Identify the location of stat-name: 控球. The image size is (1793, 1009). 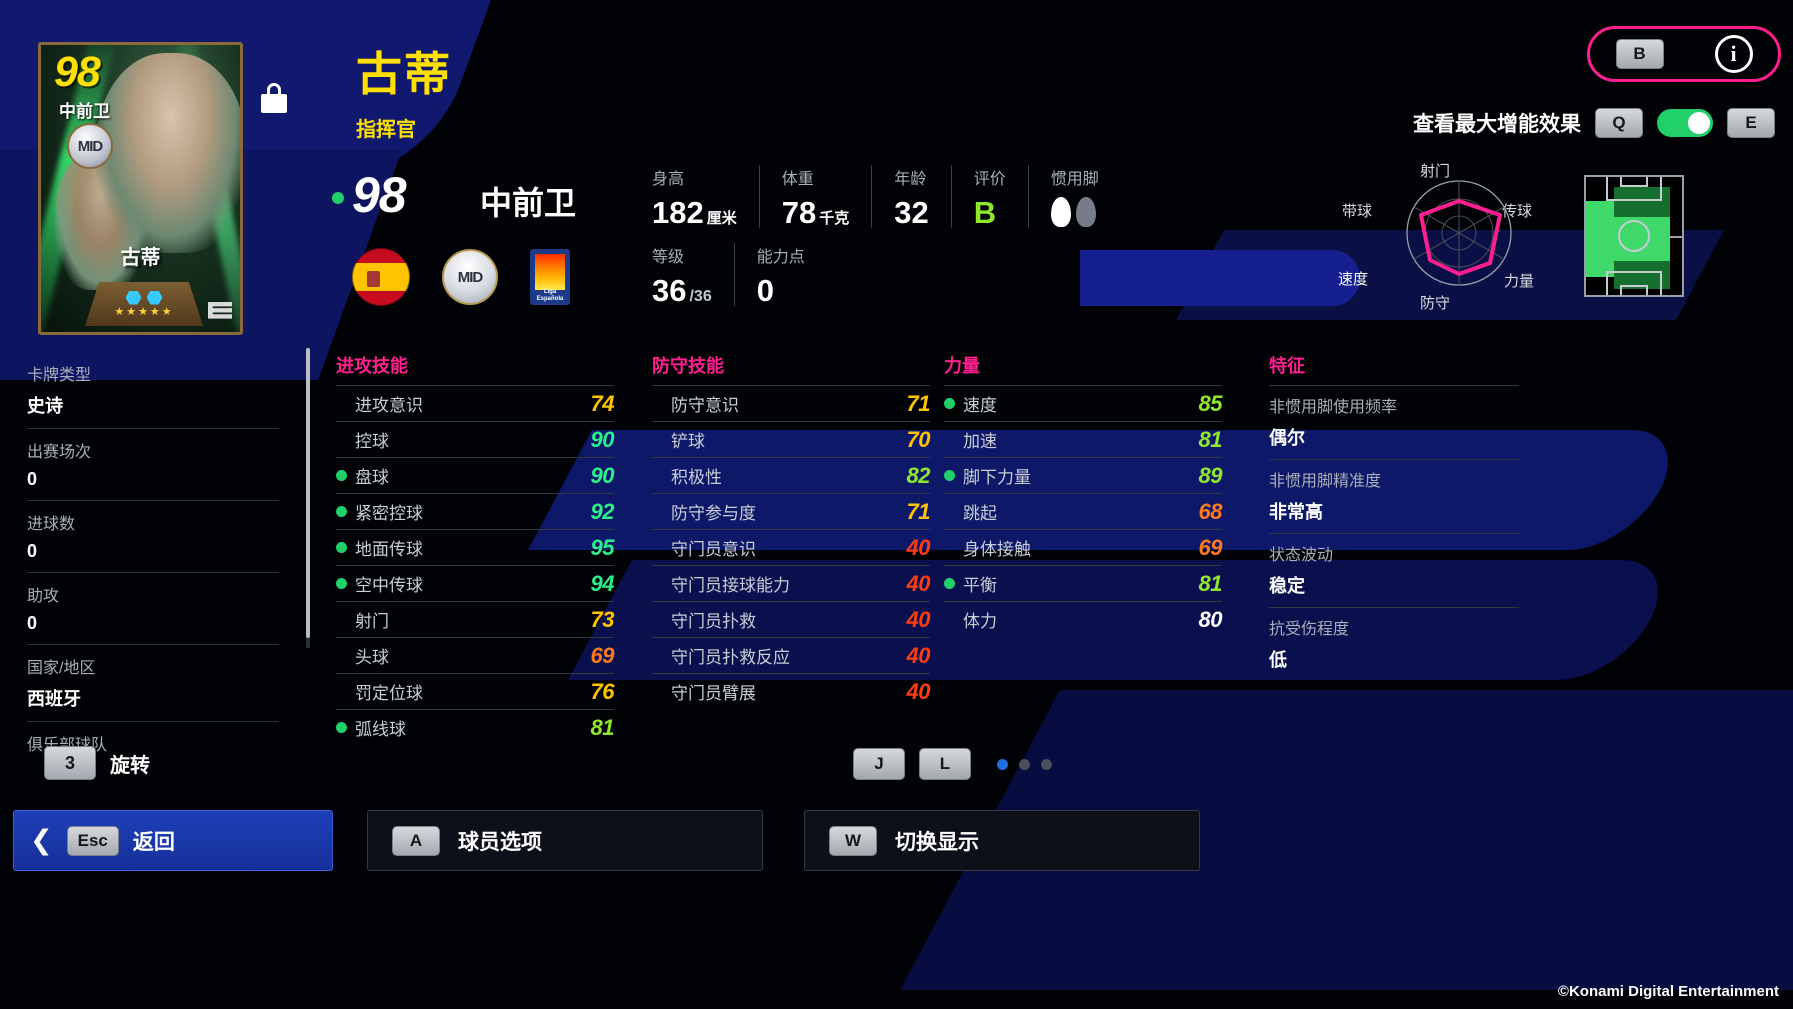
(372, 441).